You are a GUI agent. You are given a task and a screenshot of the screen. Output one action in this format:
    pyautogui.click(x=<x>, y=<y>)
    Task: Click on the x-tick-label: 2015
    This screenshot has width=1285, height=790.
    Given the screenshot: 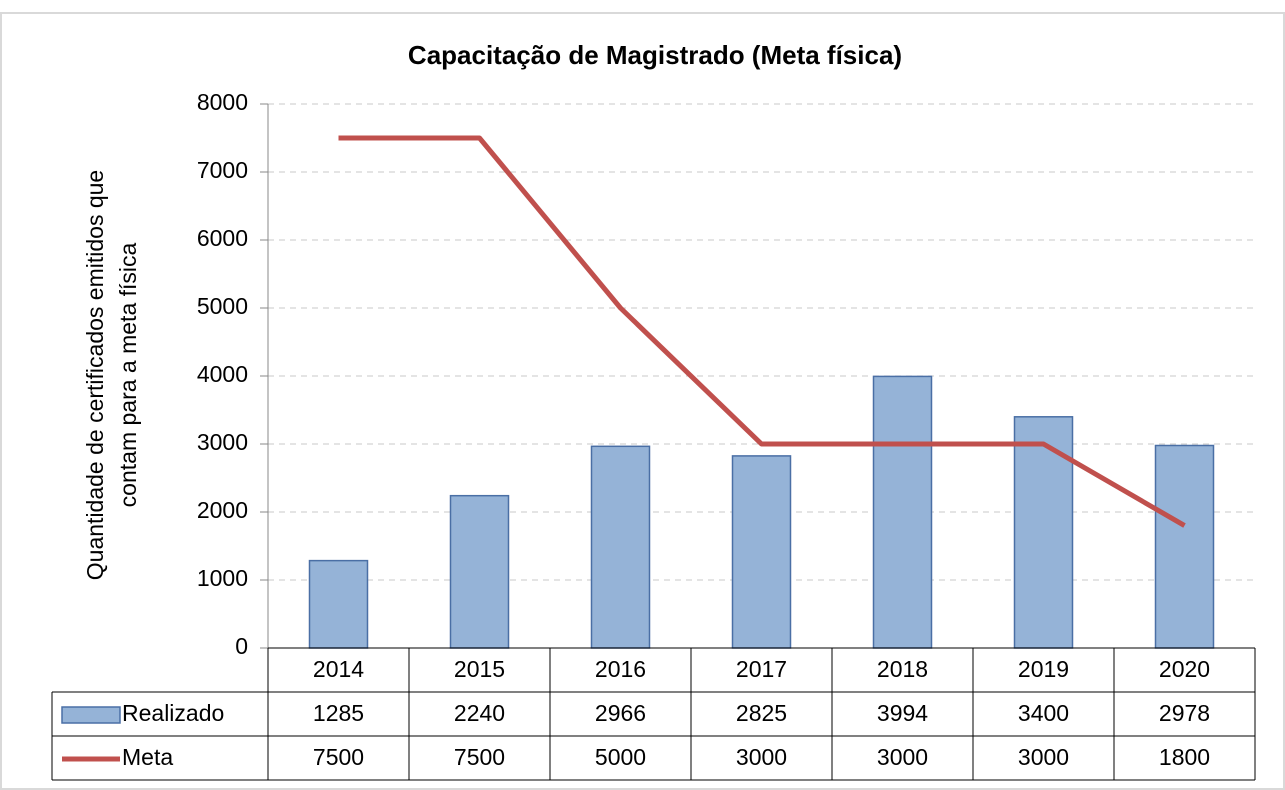 What is the action you would take?
    pyautogui.click(x=479, y=669)
    